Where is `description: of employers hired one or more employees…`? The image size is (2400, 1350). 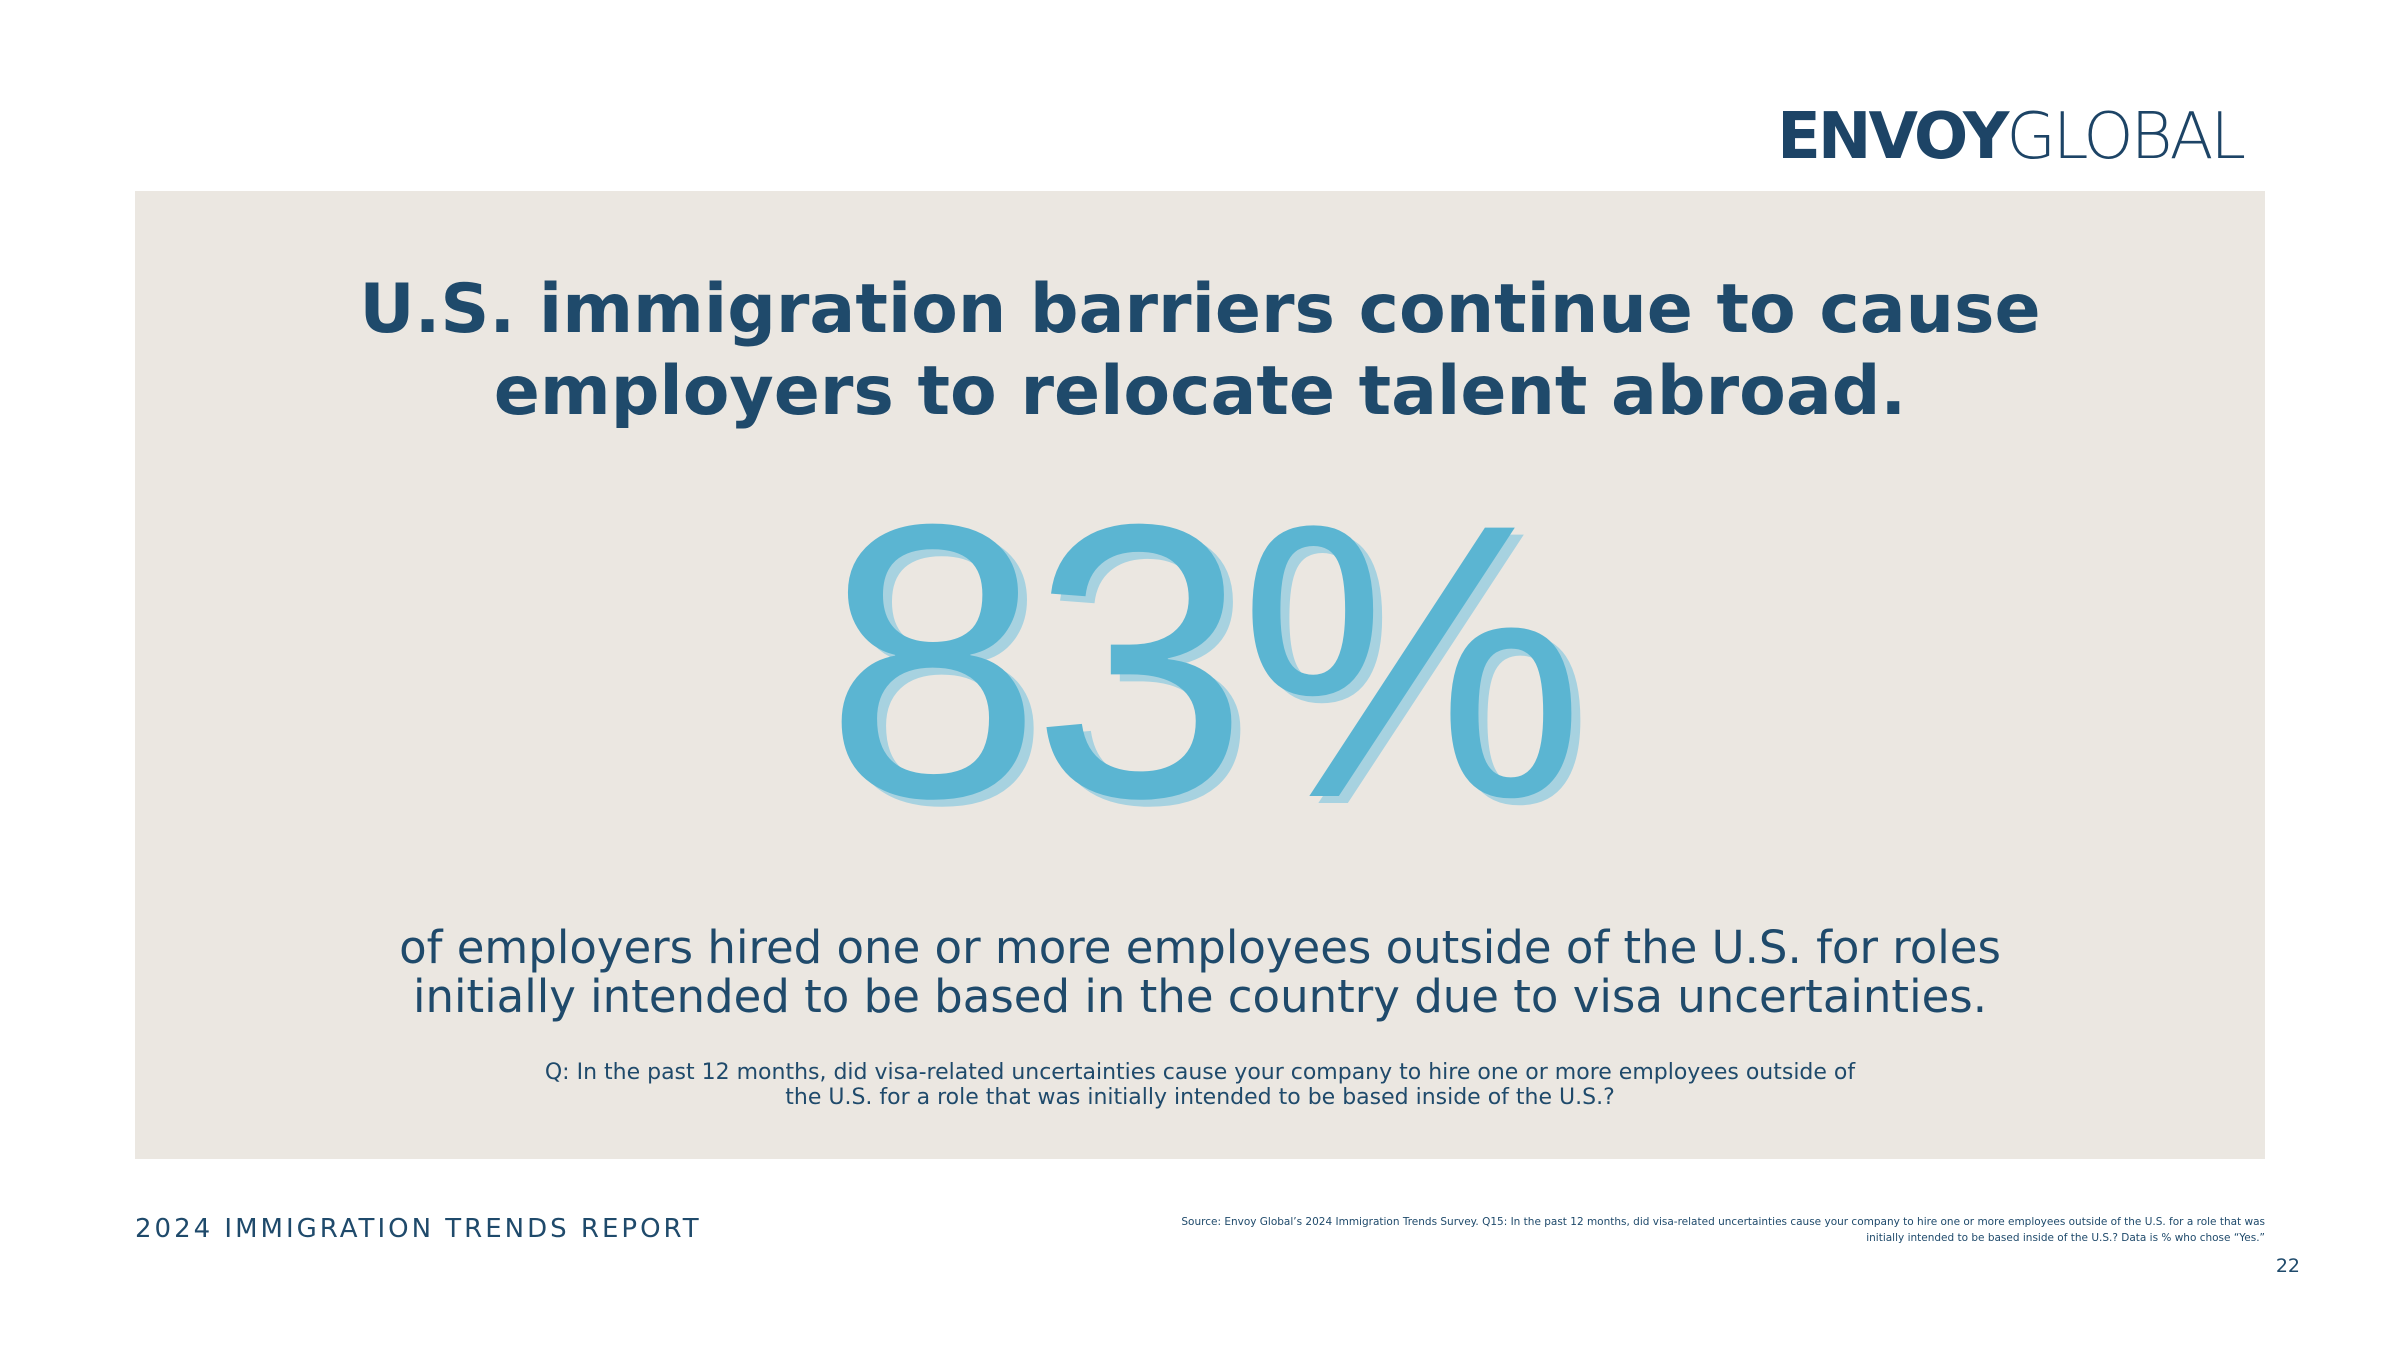 description: of employers hired one or more employees… is located at coordinates (1200, 972).